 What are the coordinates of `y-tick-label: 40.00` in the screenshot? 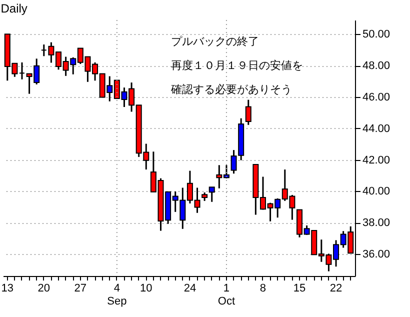 It's located at (376, 192).